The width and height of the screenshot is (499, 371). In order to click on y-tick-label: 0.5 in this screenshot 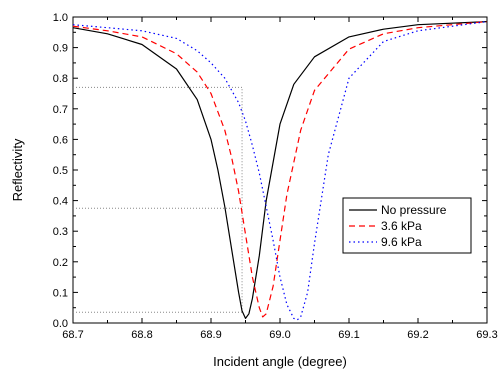, I will do `click(60, 171)`.